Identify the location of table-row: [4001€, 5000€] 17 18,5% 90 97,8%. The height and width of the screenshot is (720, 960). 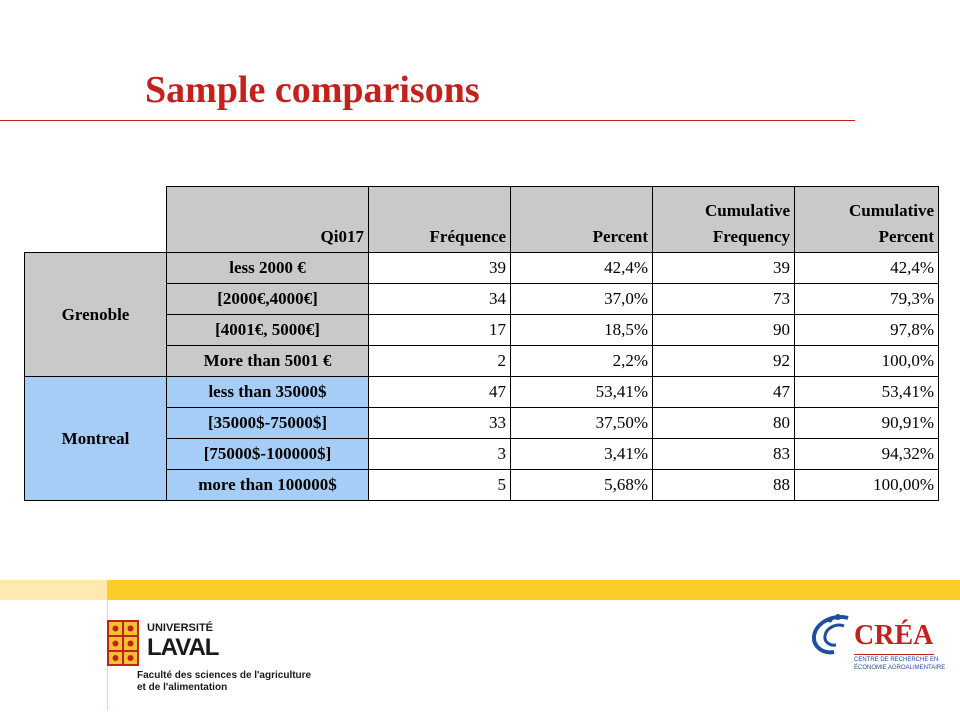
(482, 330).